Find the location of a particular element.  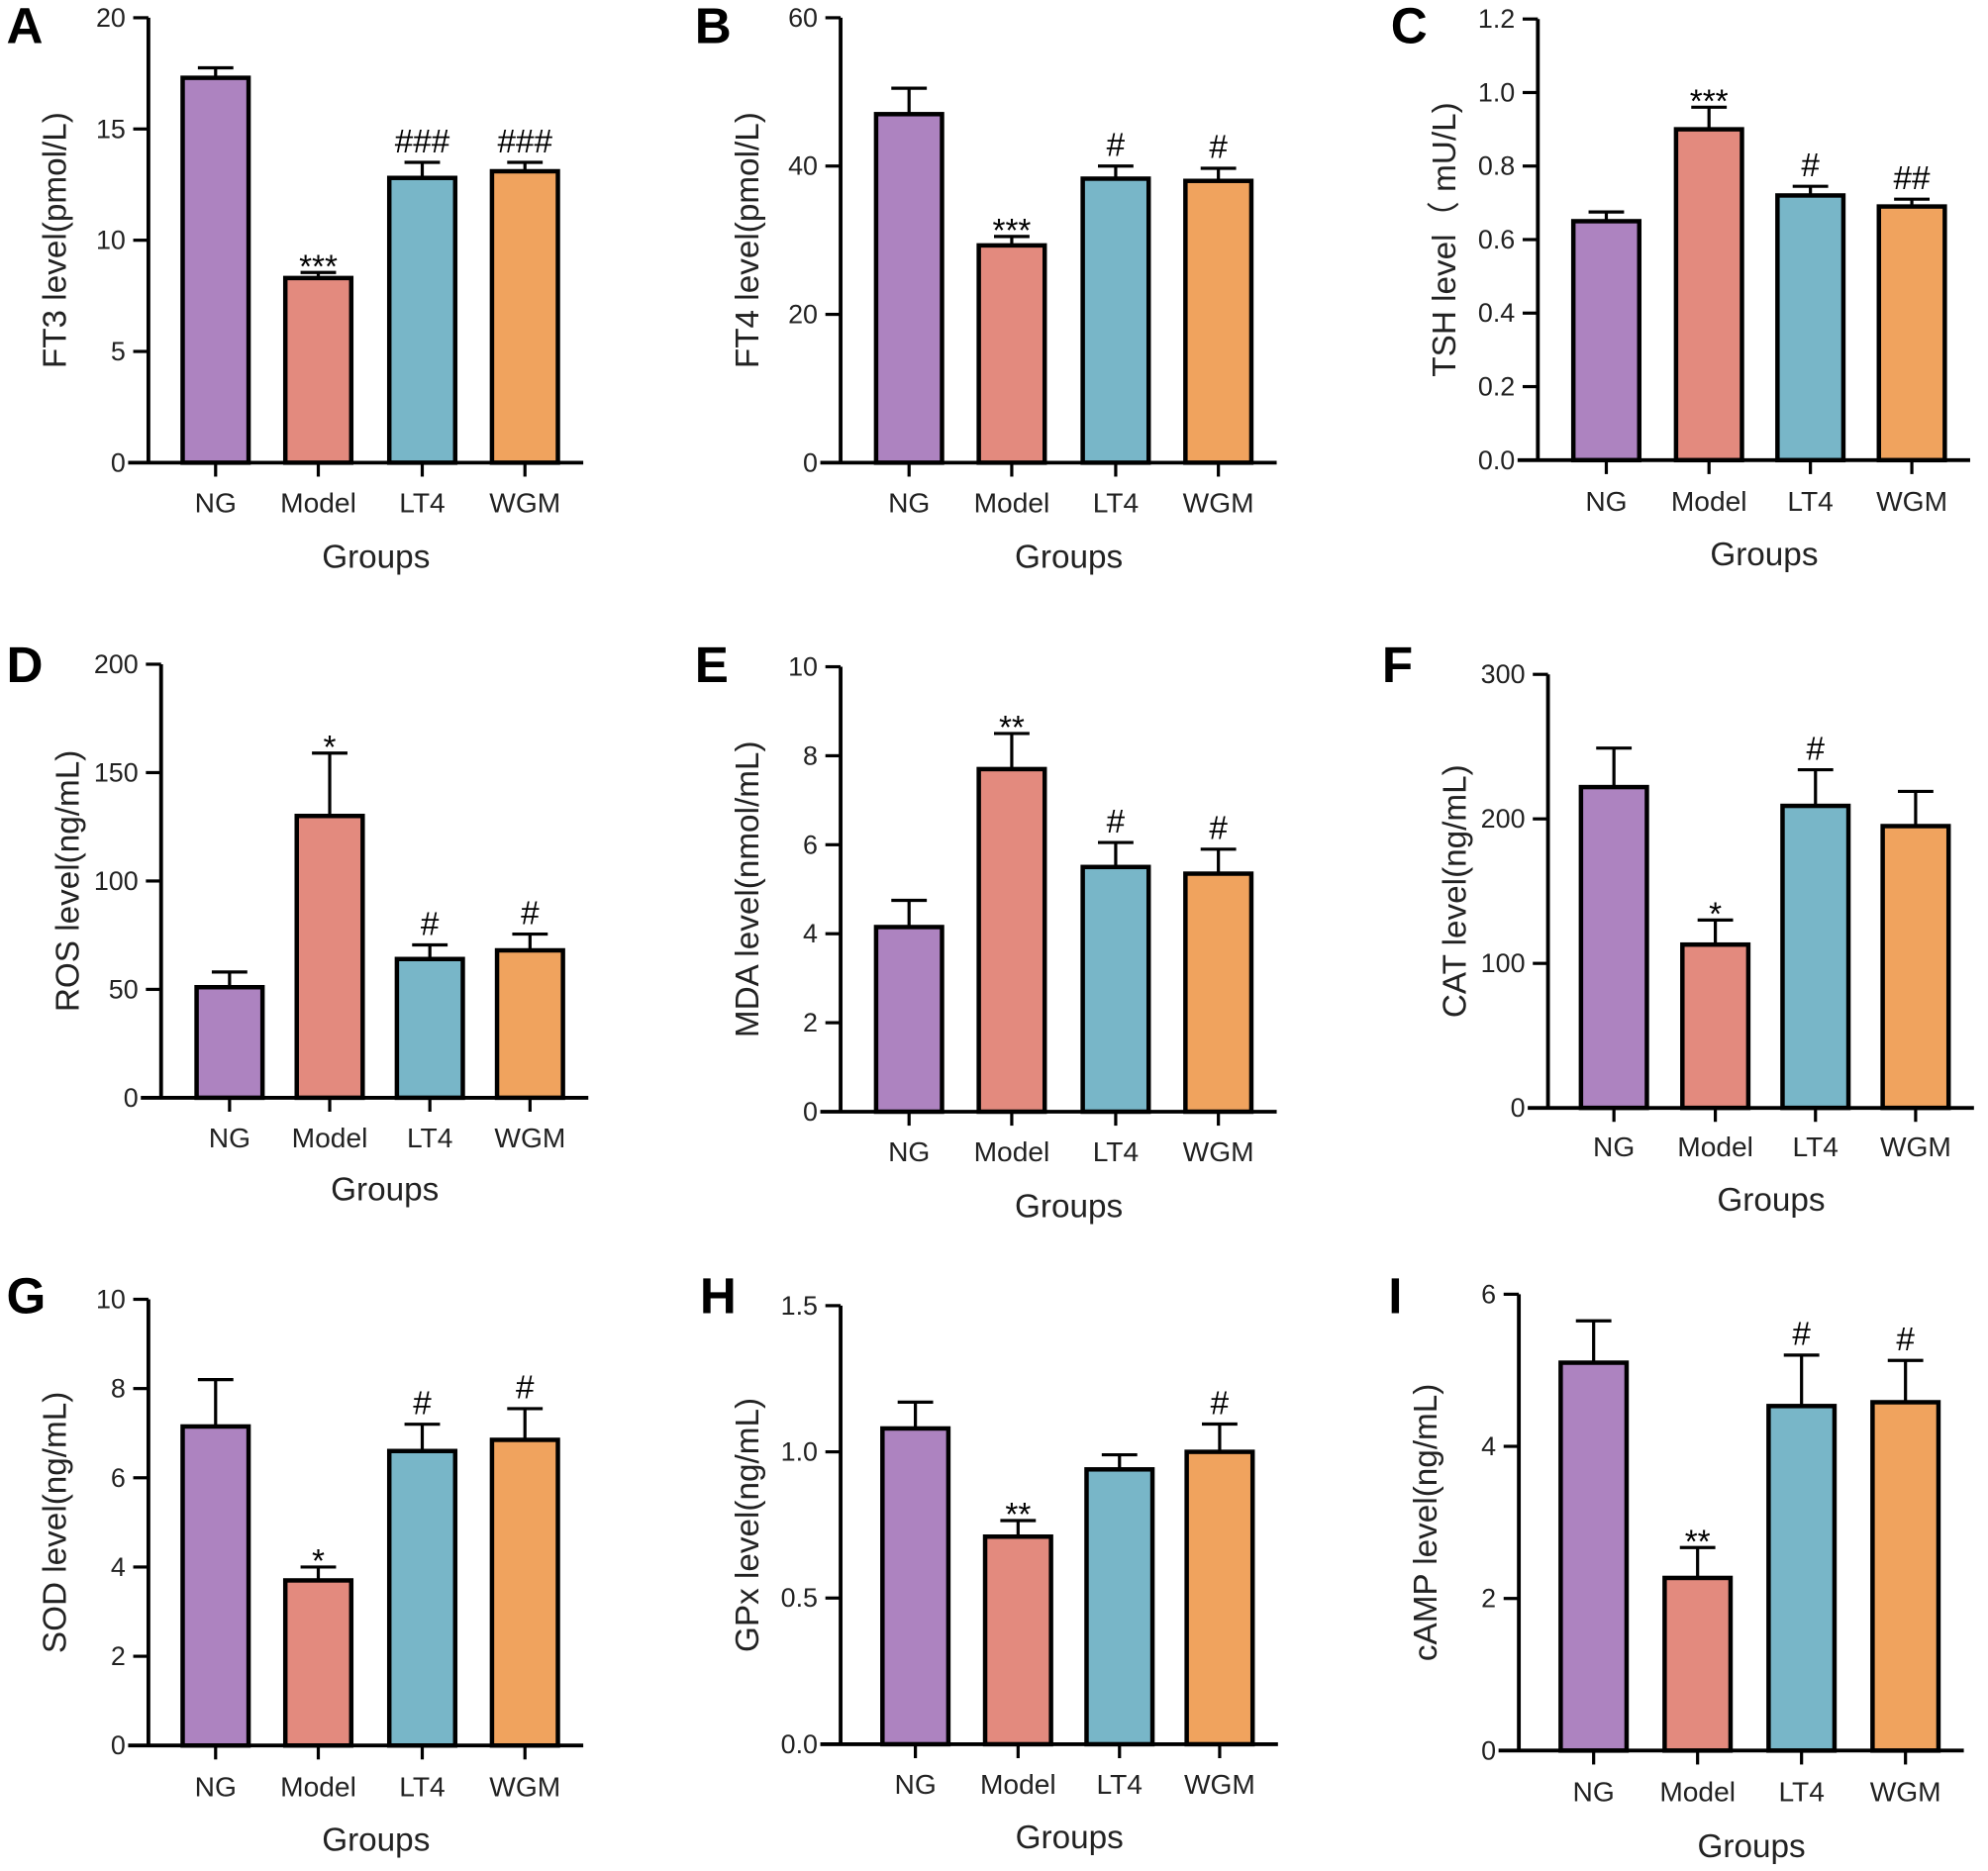

y-tick-label: 50 is located at coordinates (124, 989).